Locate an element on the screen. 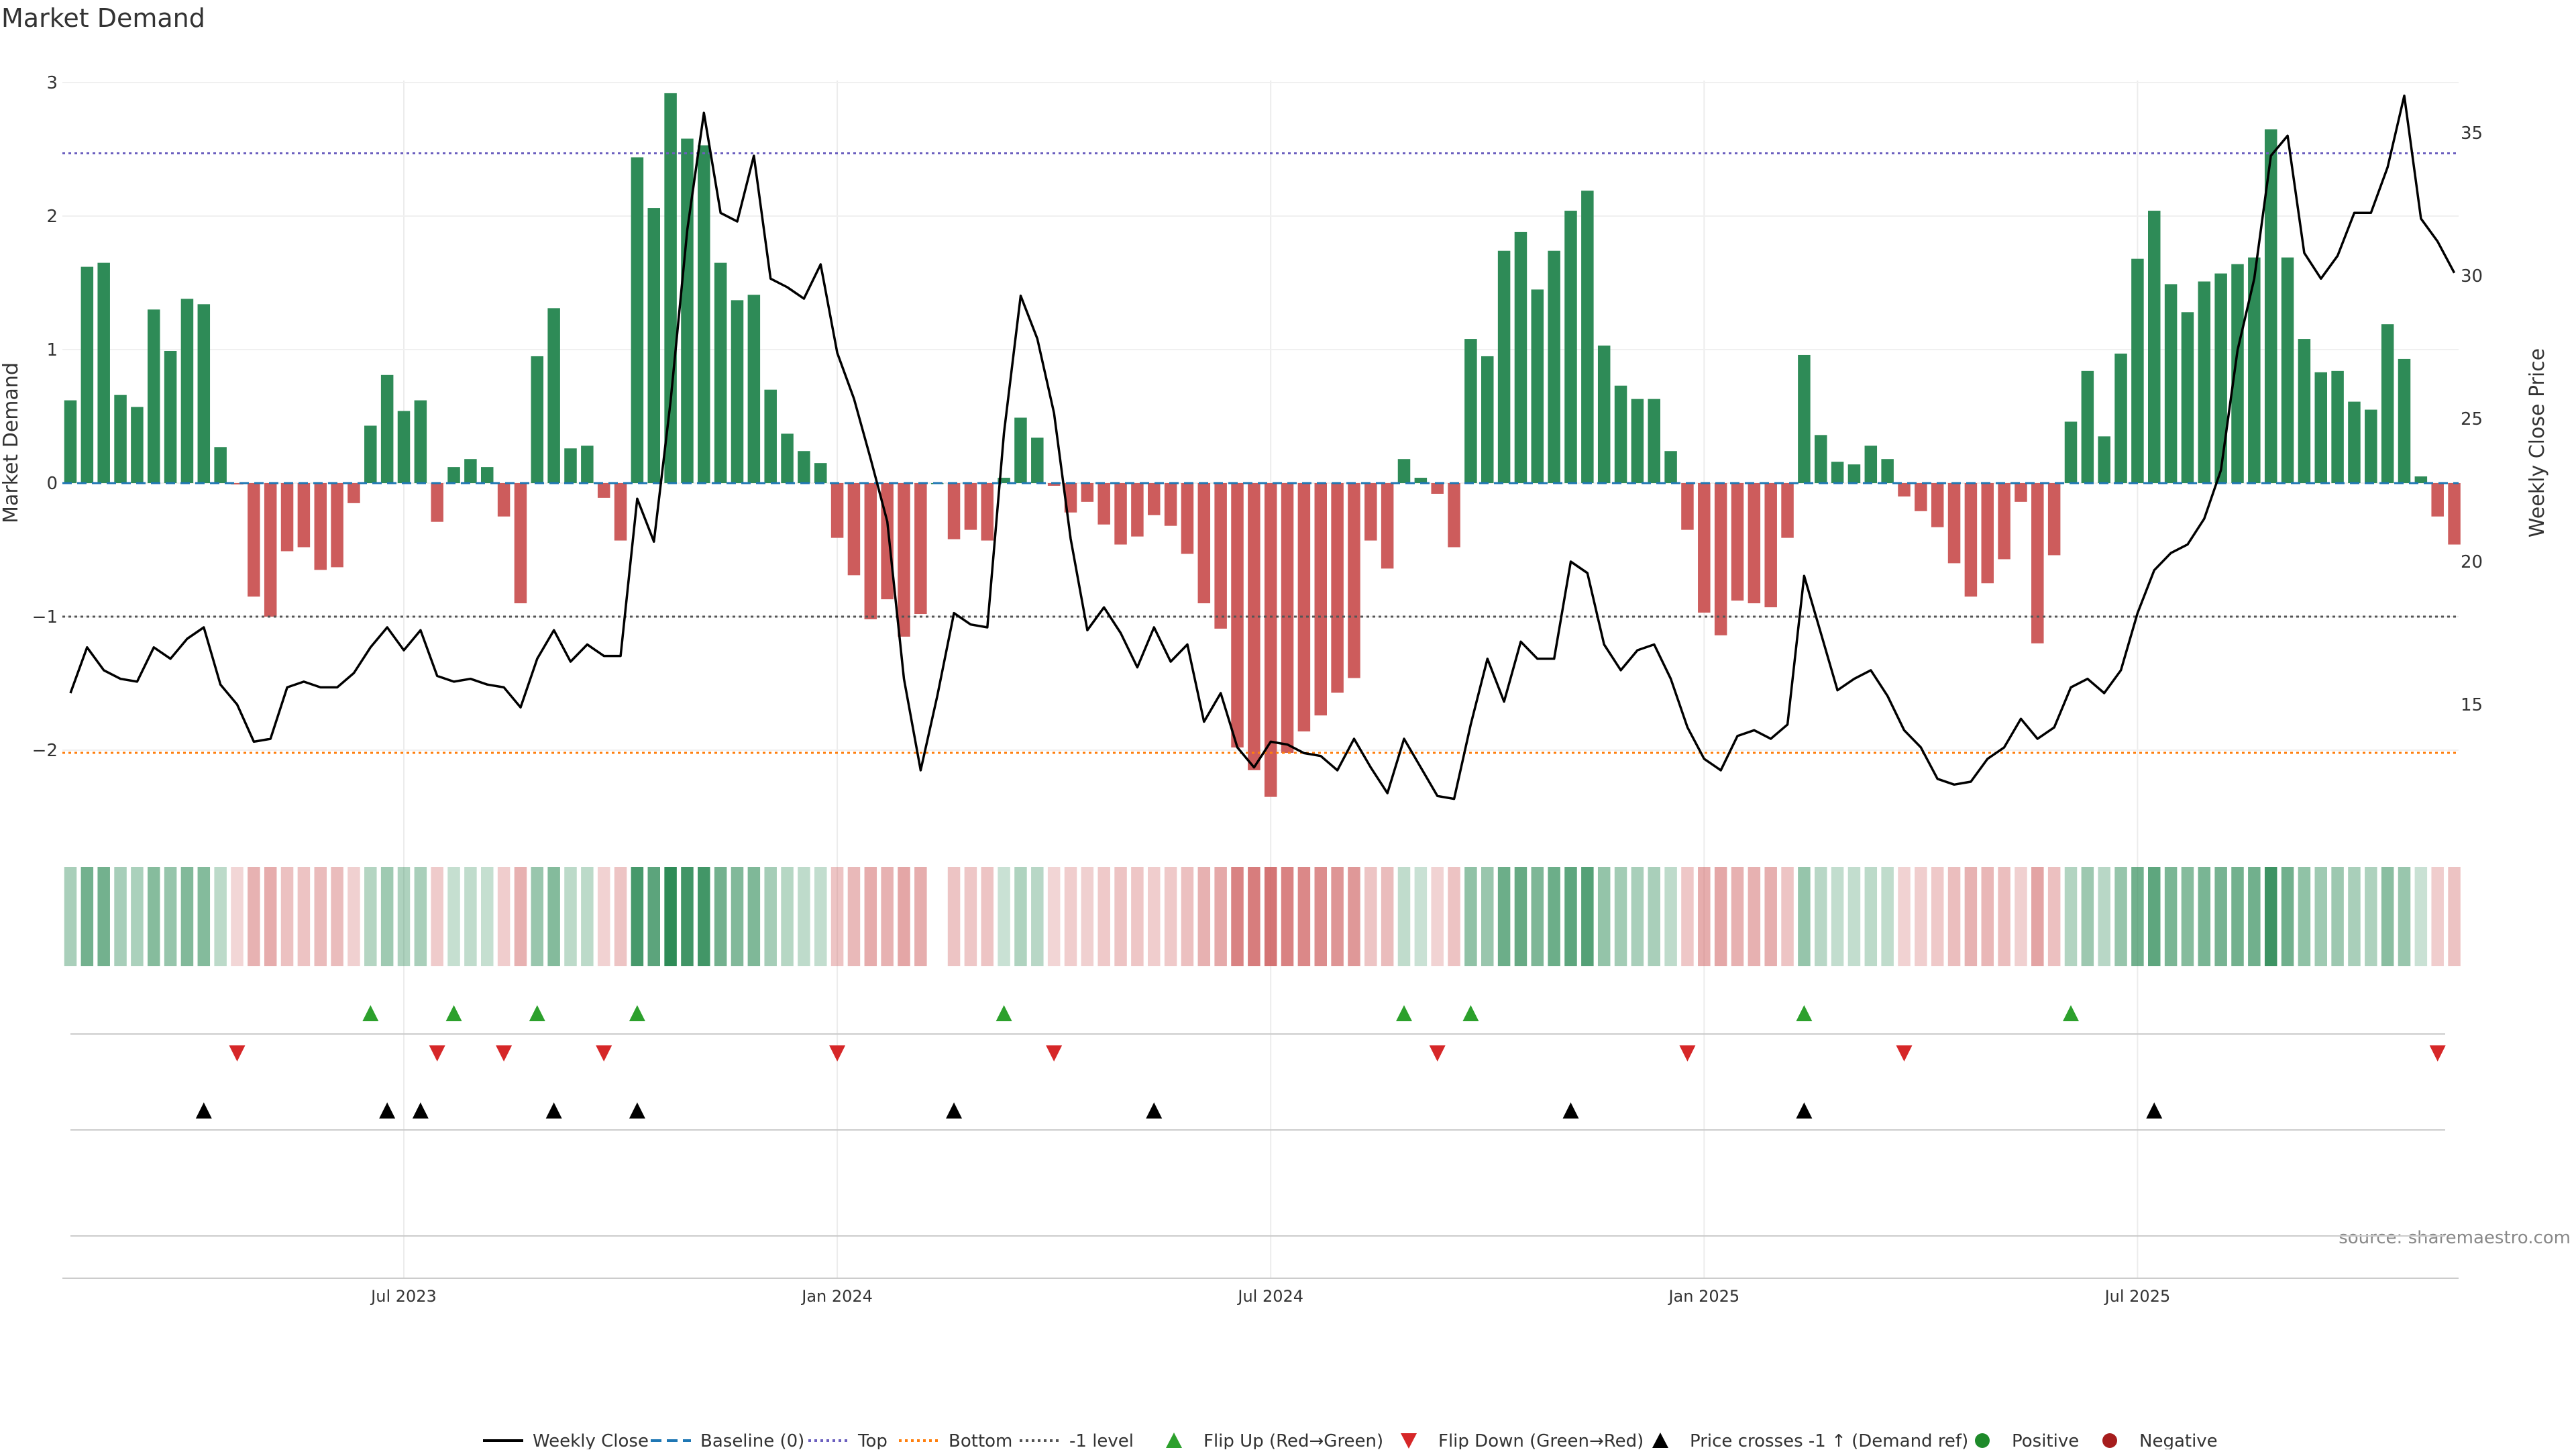 Image resolution: width=2576 pixels, height=1452 pixels. demand-heat-strip is located at coordinates (1262, 917).